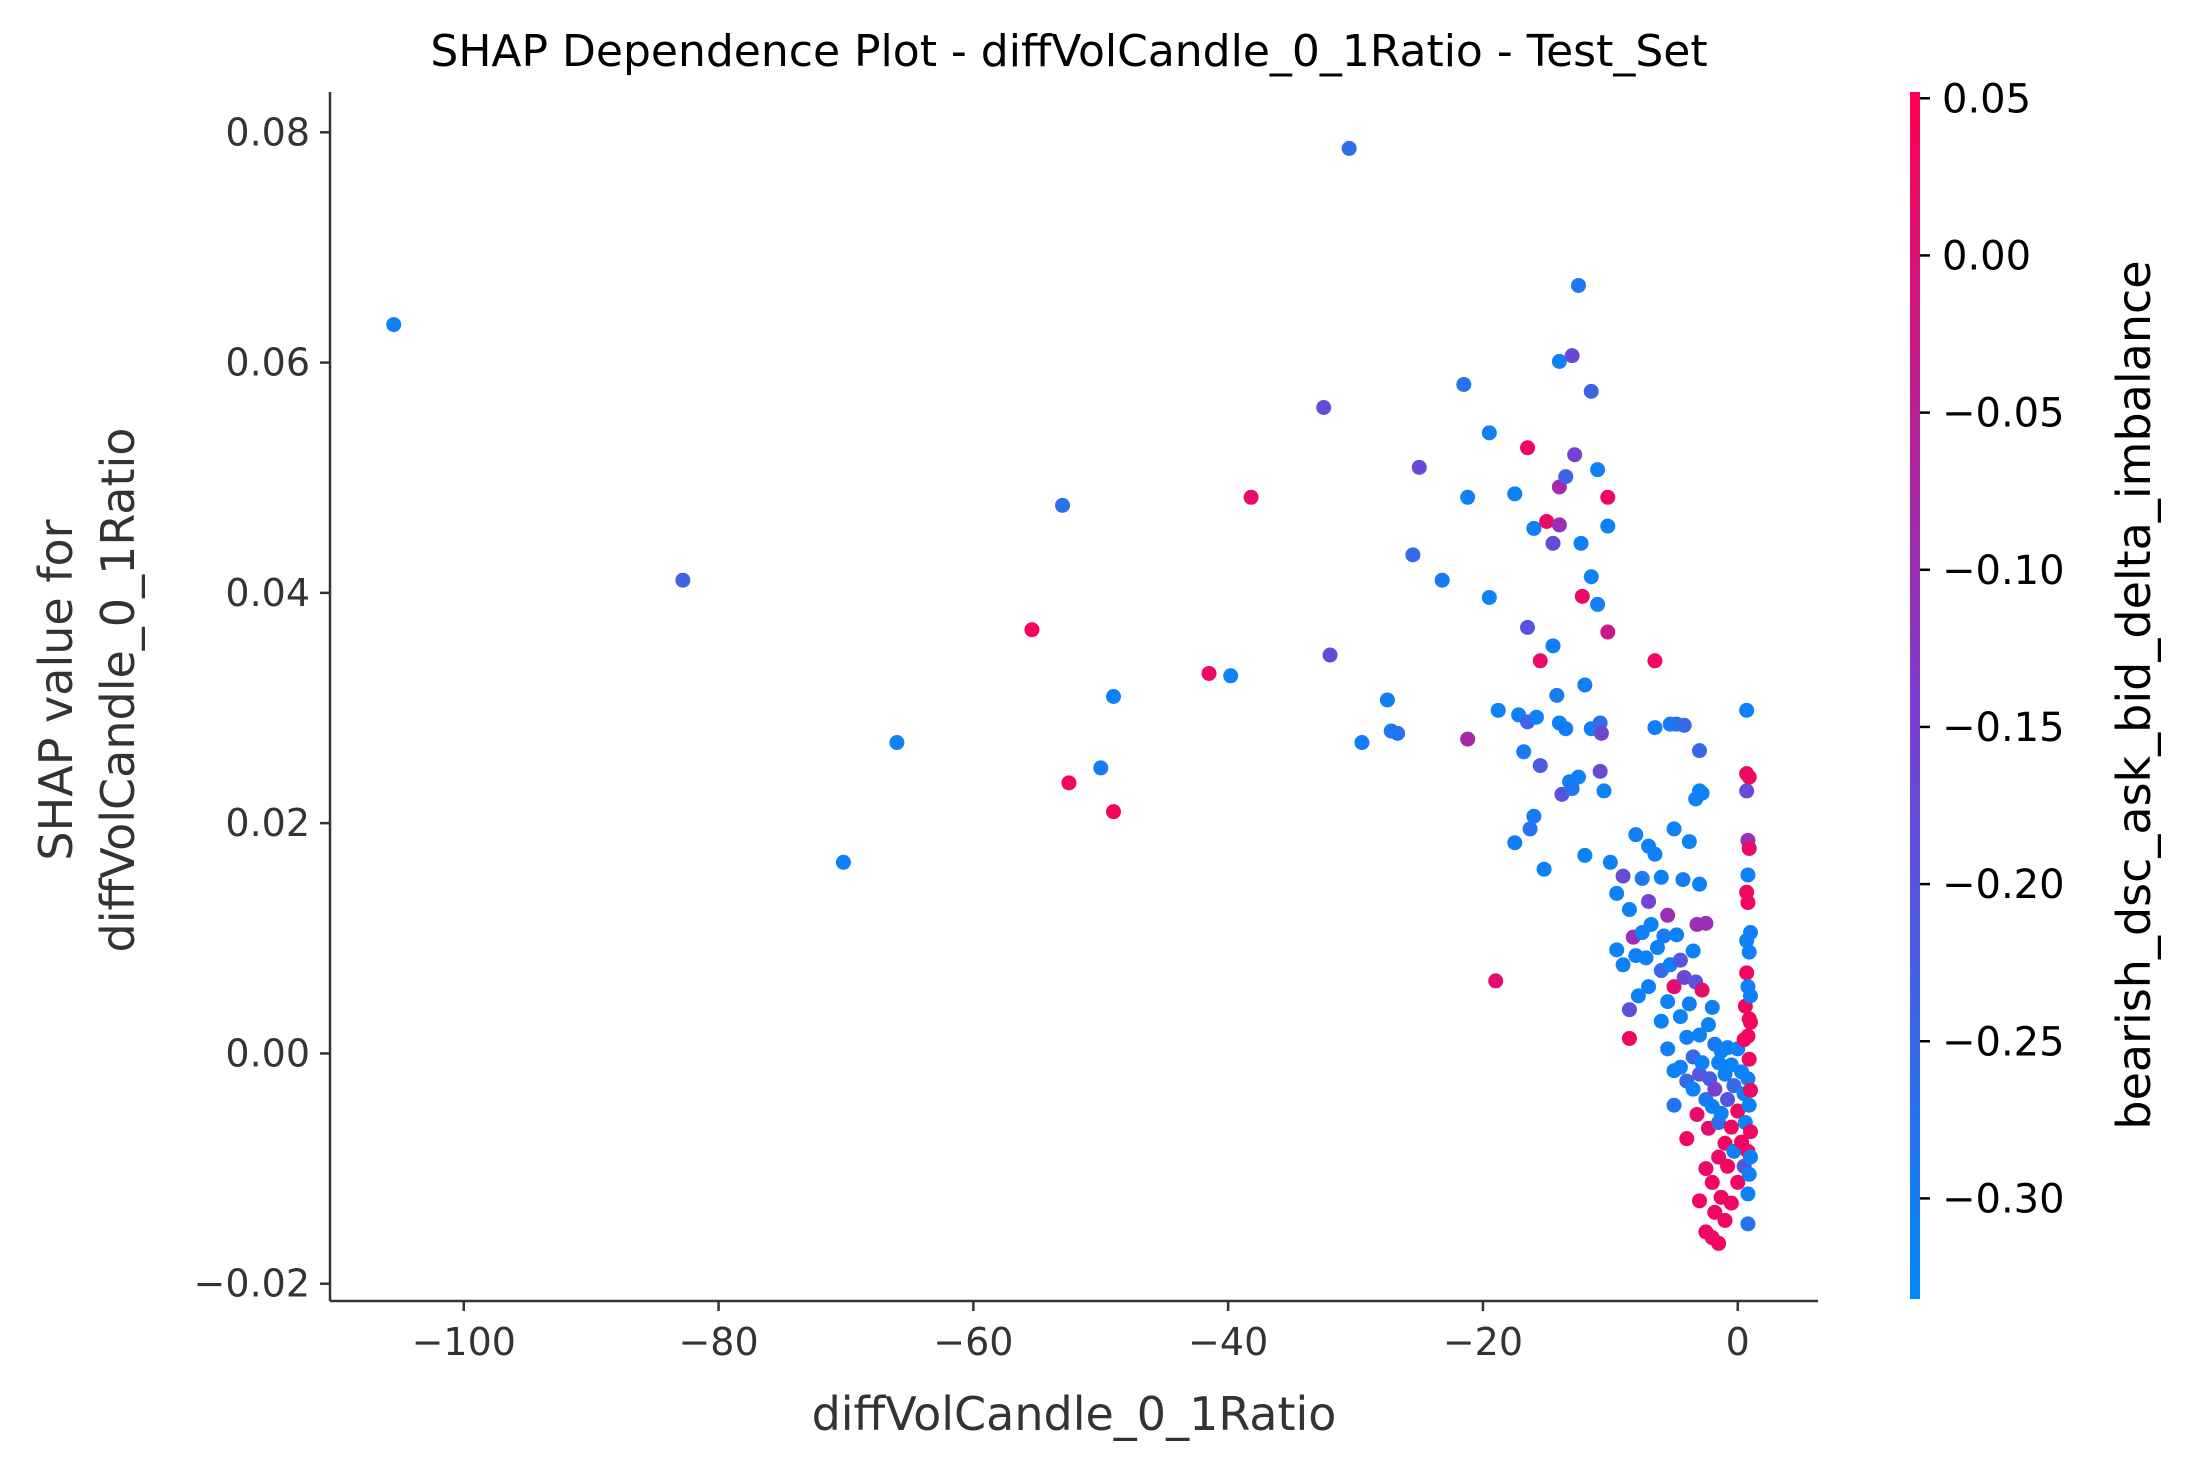 Image resolution: width=2193 pixels, height=1476 pixels. I want to click on y-axis-label-line-1: SHAP value for, so click(56, 689).